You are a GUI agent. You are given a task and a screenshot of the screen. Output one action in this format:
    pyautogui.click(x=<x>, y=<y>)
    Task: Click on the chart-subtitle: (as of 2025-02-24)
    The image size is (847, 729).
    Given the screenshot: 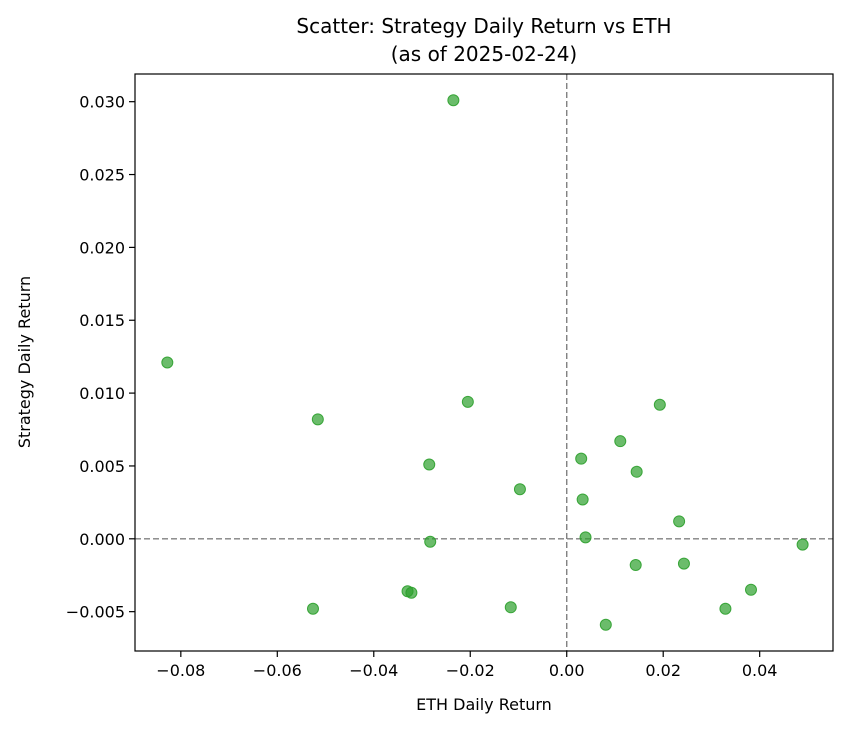 What is the action you would take?
    pyautogui.click(x=484, y=54)
    